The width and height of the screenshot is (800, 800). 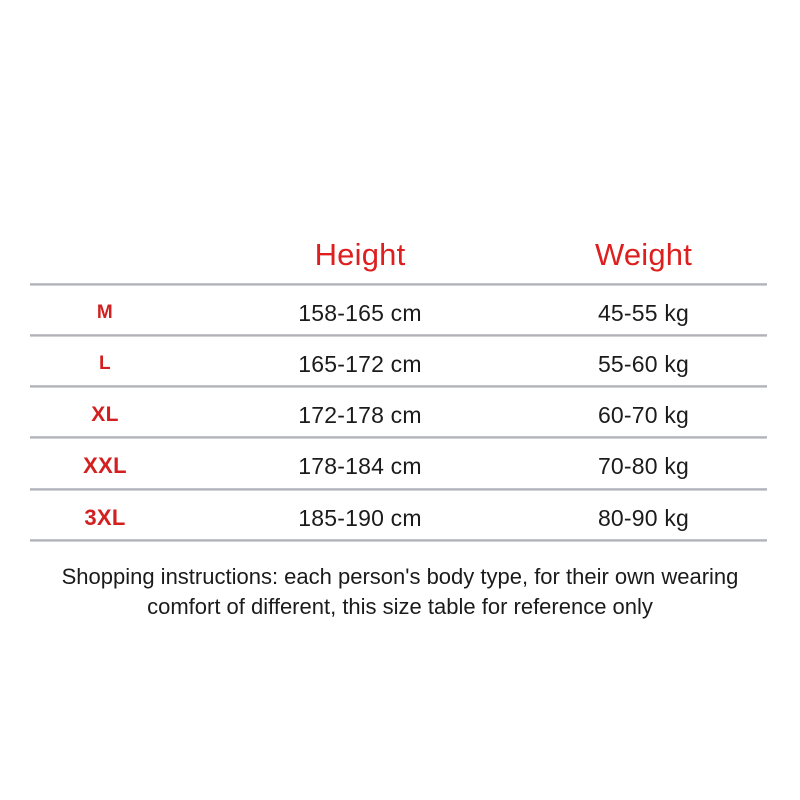 I want to click on row-height-value: 185-190 cm, so click(x=360, y=517).